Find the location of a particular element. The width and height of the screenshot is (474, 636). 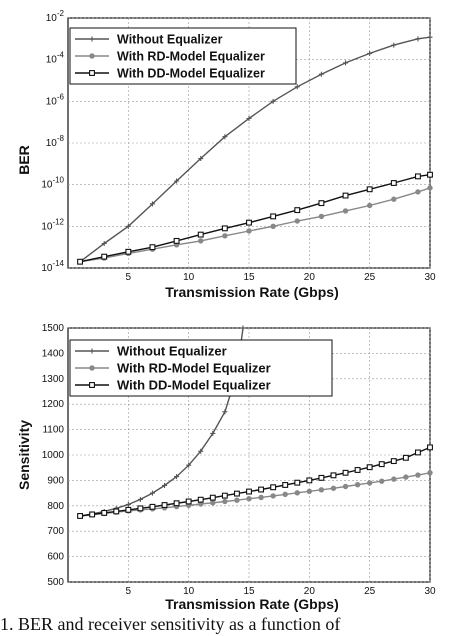

ber-legend-marker is located at coordinates (92, 39).